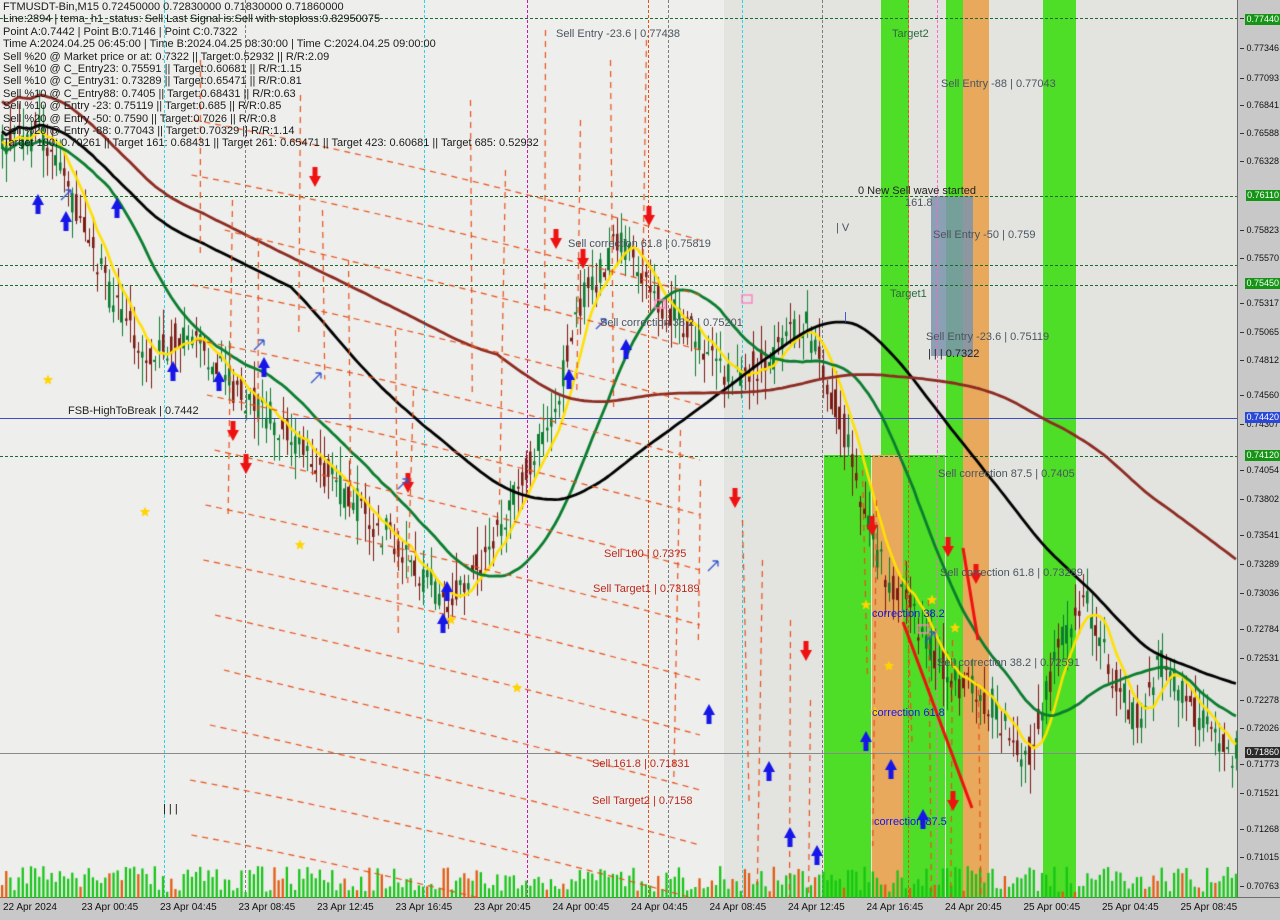 Image resolution: width=1280 pixels, height=920 pixels. Describe the element at coordinates (188, 907) in the screenshot. I see `time-tick: 23 Apr 04:45` at that location.